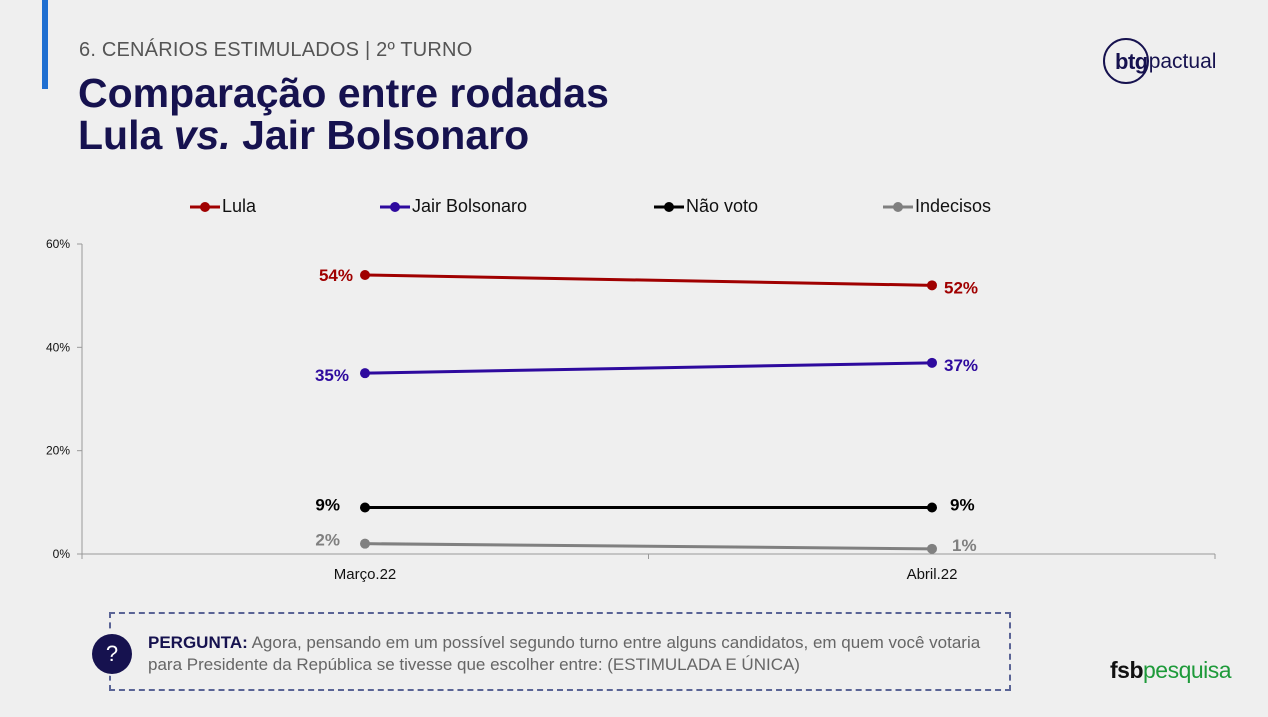  I want to click on legend-item-lula: Lula, so click(223, 206).